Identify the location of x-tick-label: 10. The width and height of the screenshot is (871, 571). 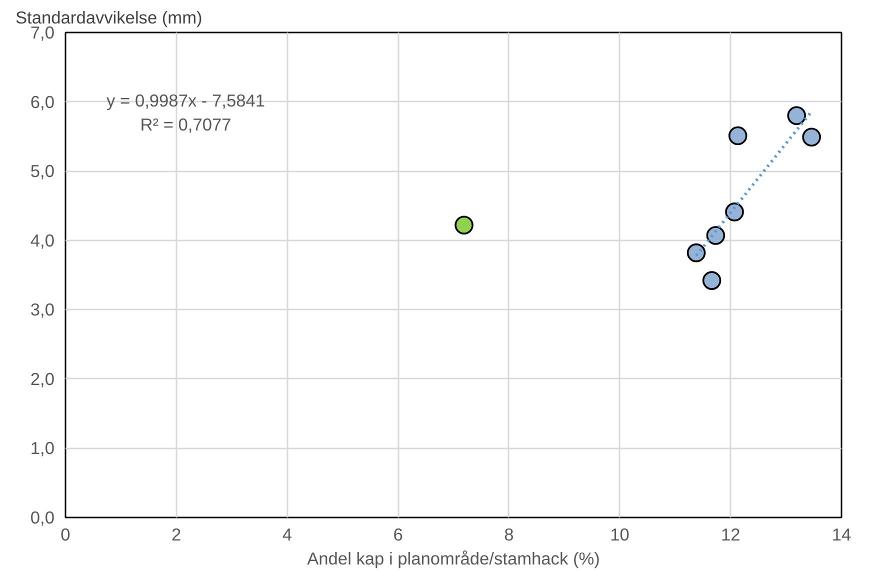
(620, 534).